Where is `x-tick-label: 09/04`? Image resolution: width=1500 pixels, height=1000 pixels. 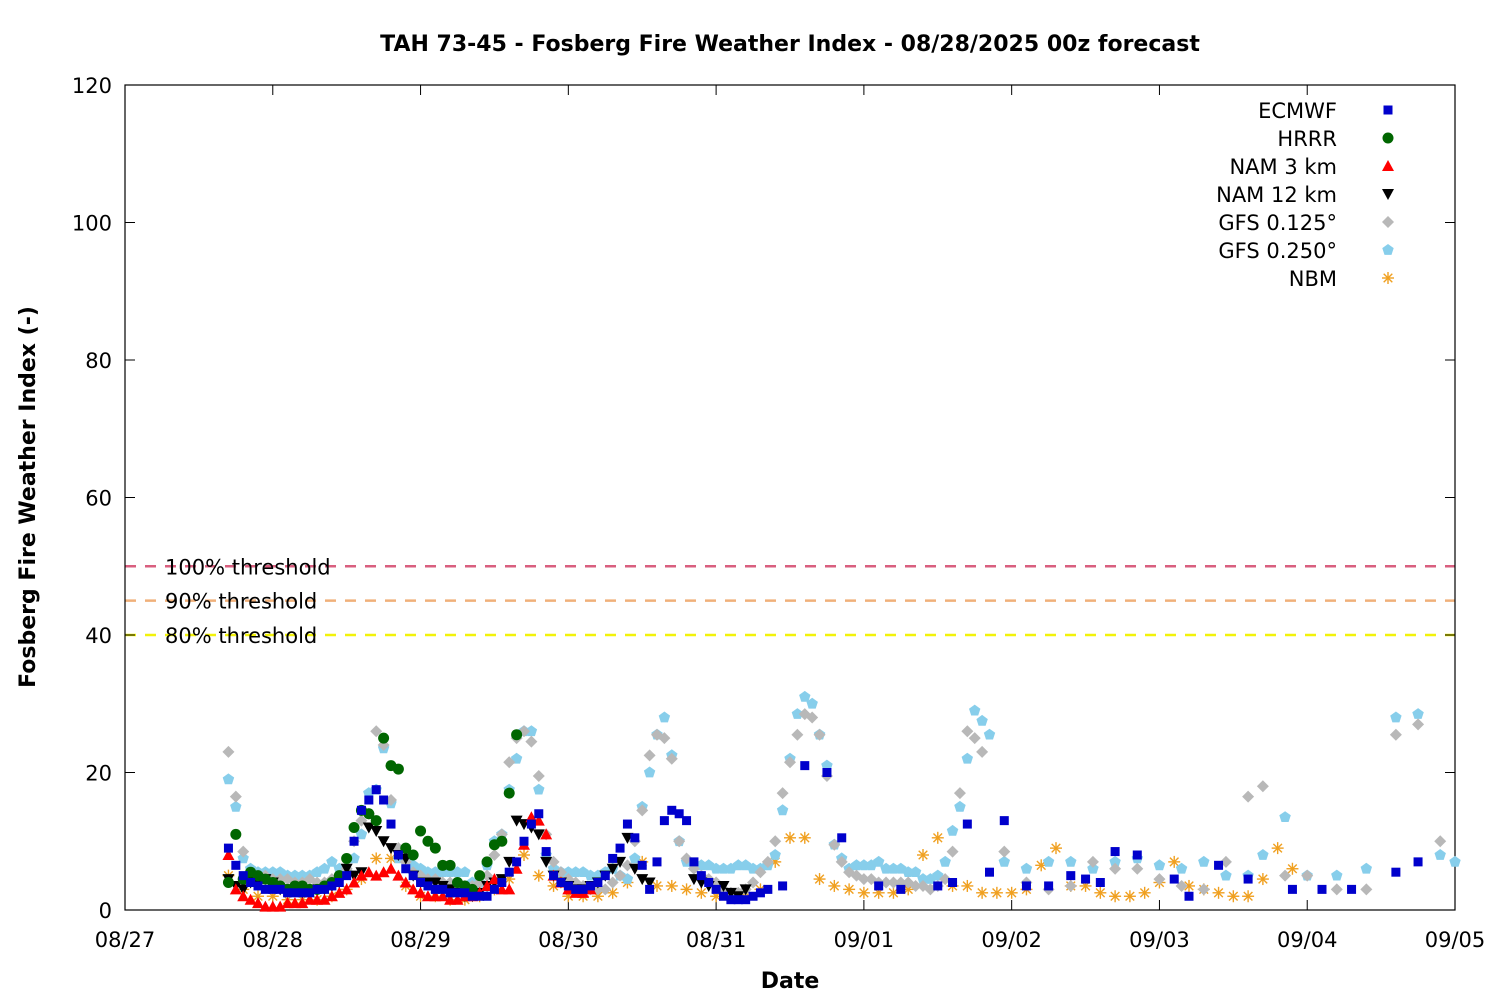
x-tick-label: 09/04 is located at coordinates (1307, 940).